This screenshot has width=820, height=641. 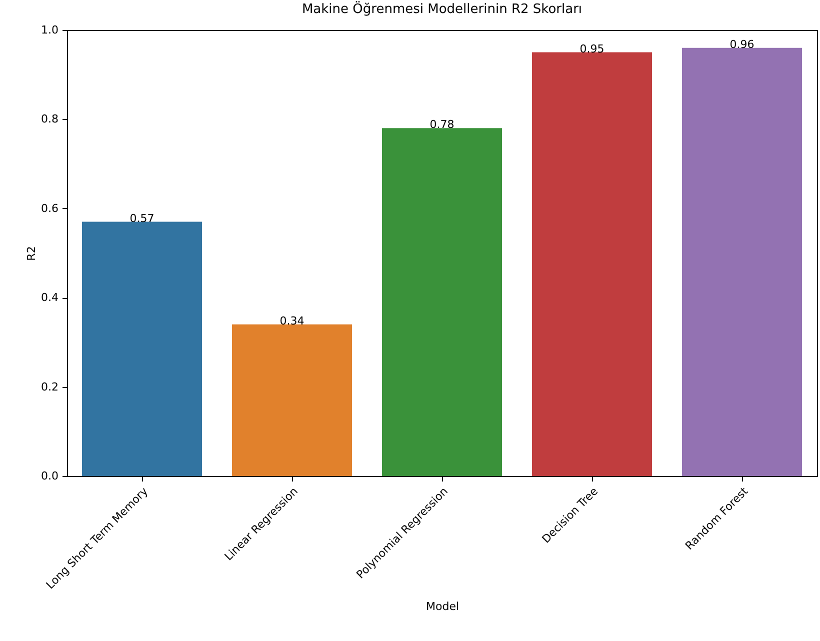 I want to click on y-tick-label: 0.0, so click(x=49, y=476).